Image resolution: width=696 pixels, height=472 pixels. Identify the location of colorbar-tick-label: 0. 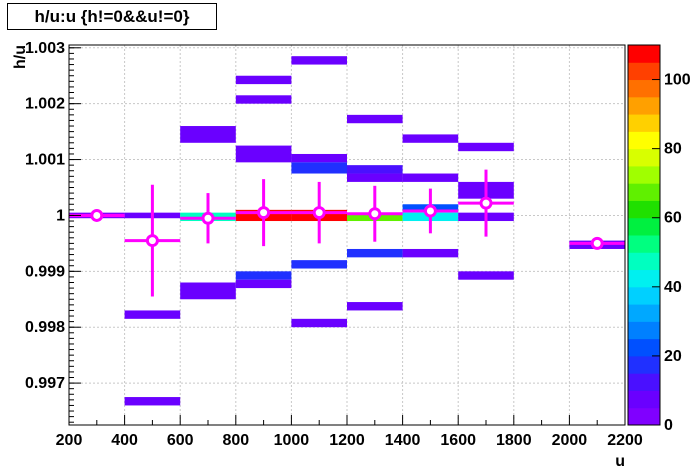
(668, 425).